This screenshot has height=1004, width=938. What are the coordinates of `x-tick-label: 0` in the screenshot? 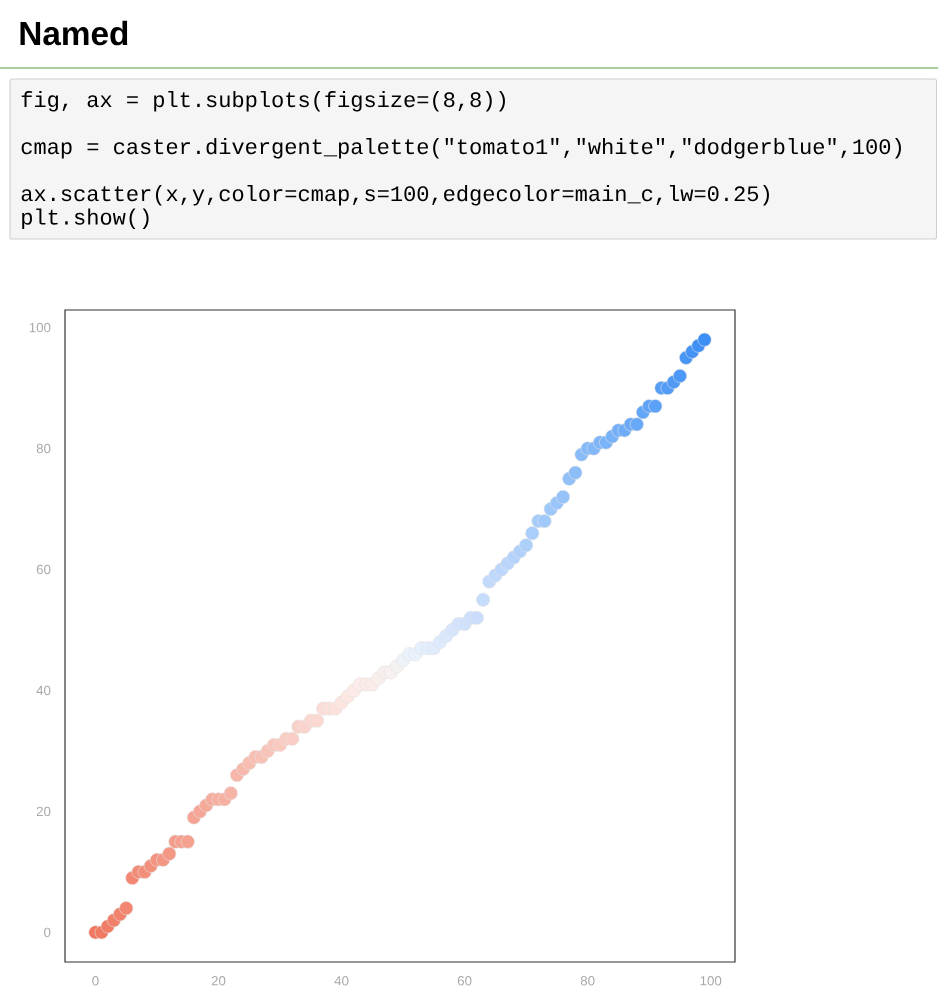 It's located at (95, 981).